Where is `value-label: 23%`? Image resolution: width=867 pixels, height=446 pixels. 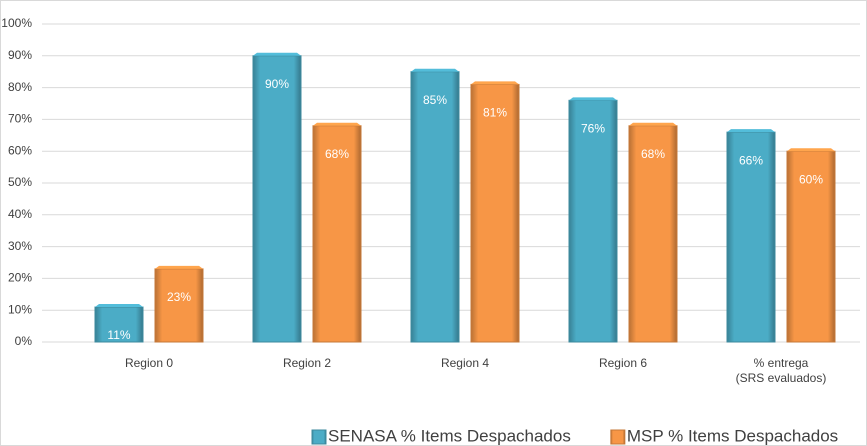
value-label: 23% is located at coordinates (179, 297).